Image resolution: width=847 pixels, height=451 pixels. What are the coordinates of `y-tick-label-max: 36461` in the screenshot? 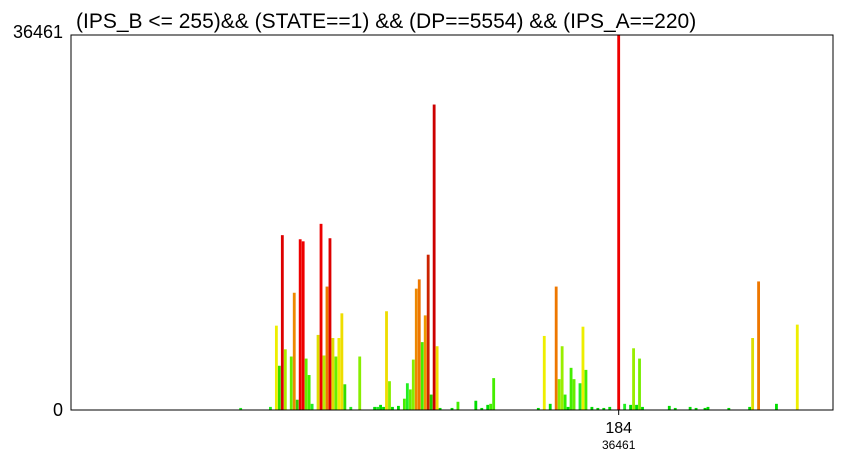 It's located at (38, 32).